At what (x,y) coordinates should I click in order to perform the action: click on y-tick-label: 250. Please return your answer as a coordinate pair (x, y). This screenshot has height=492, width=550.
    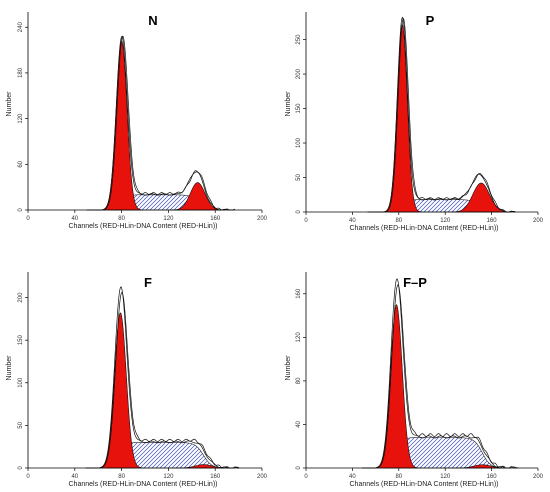
    Looking at the image, I should click on (299, 39).